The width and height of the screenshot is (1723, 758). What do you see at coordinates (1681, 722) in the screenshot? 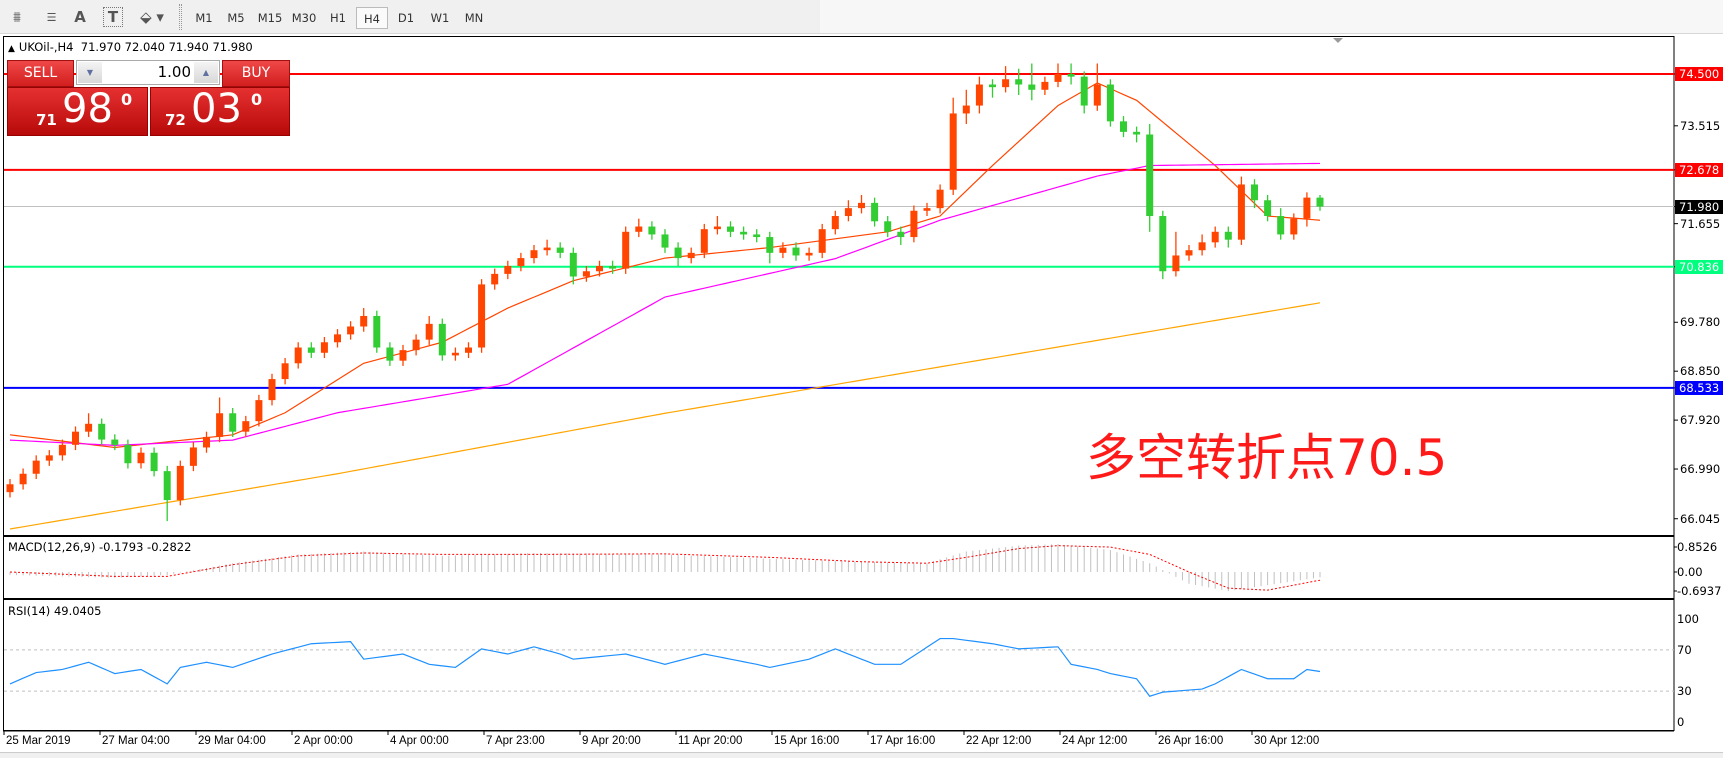
I see `rsi-tick-label: 0` at bounding box center [1681, 722].